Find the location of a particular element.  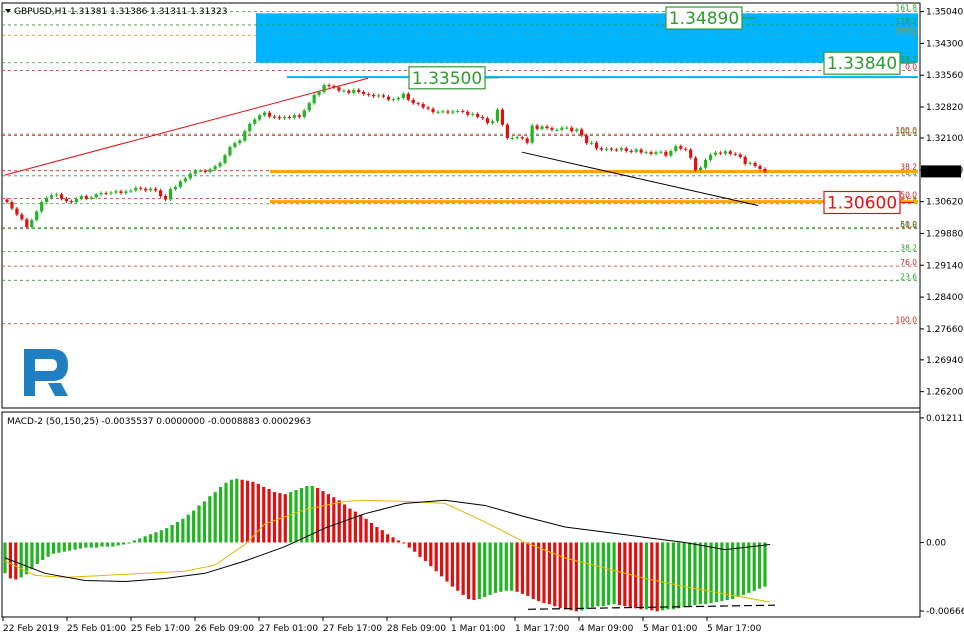

macd-main-line is located at coordinates (387, 541).